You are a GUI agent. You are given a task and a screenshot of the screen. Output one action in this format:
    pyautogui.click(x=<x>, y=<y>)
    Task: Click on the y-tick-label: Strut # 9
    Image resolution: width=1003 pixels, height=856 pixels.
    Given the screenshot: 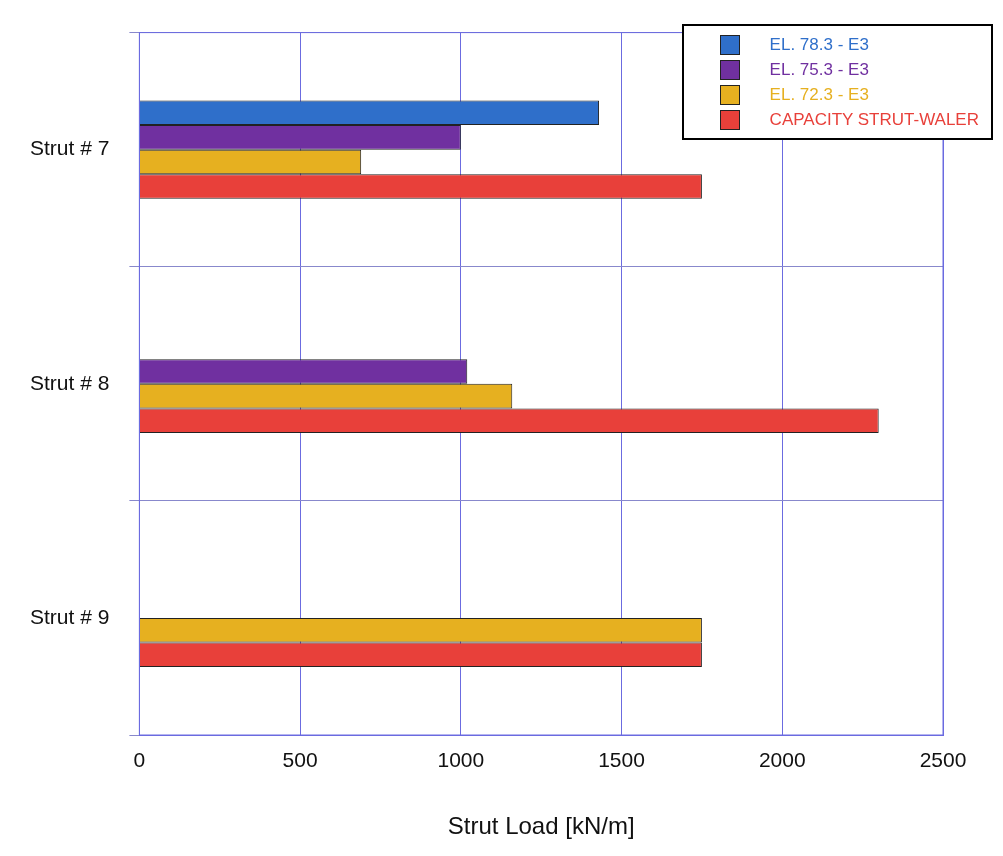 What is the action you would take?
    pyautogui.click(x=69, y=616)
    